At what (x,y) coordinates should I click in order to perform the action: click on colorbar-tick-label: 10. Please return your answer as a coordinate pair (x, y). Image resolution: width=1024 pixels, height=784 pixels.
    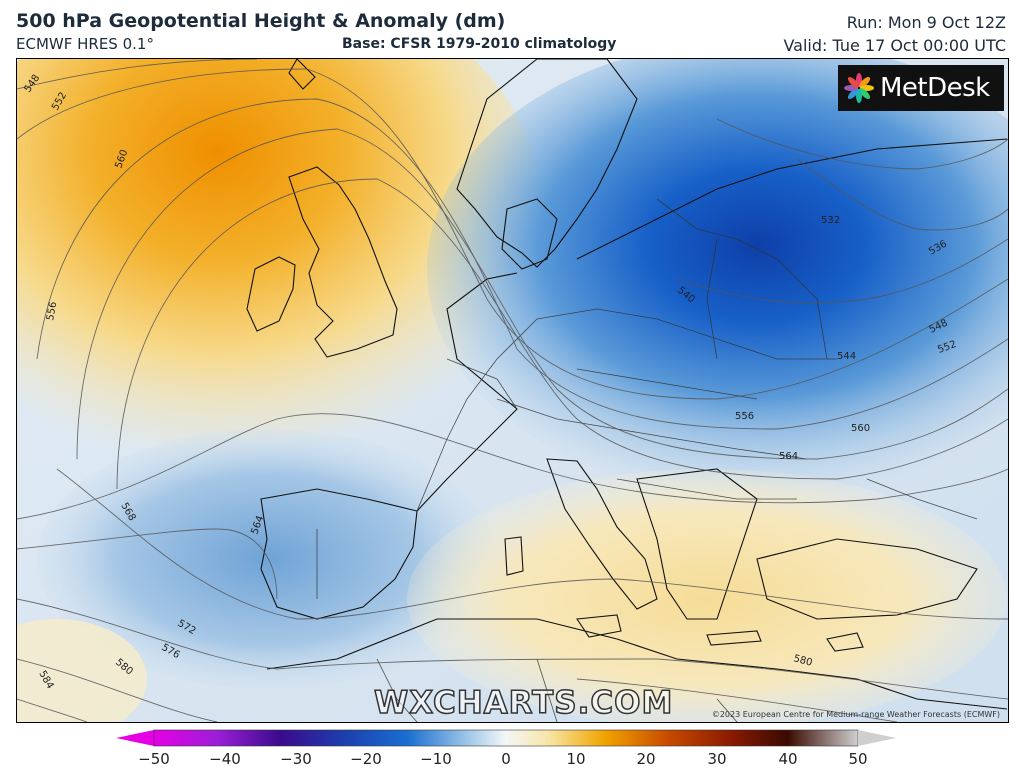
    Looking at the image, I should click on (576, 759).